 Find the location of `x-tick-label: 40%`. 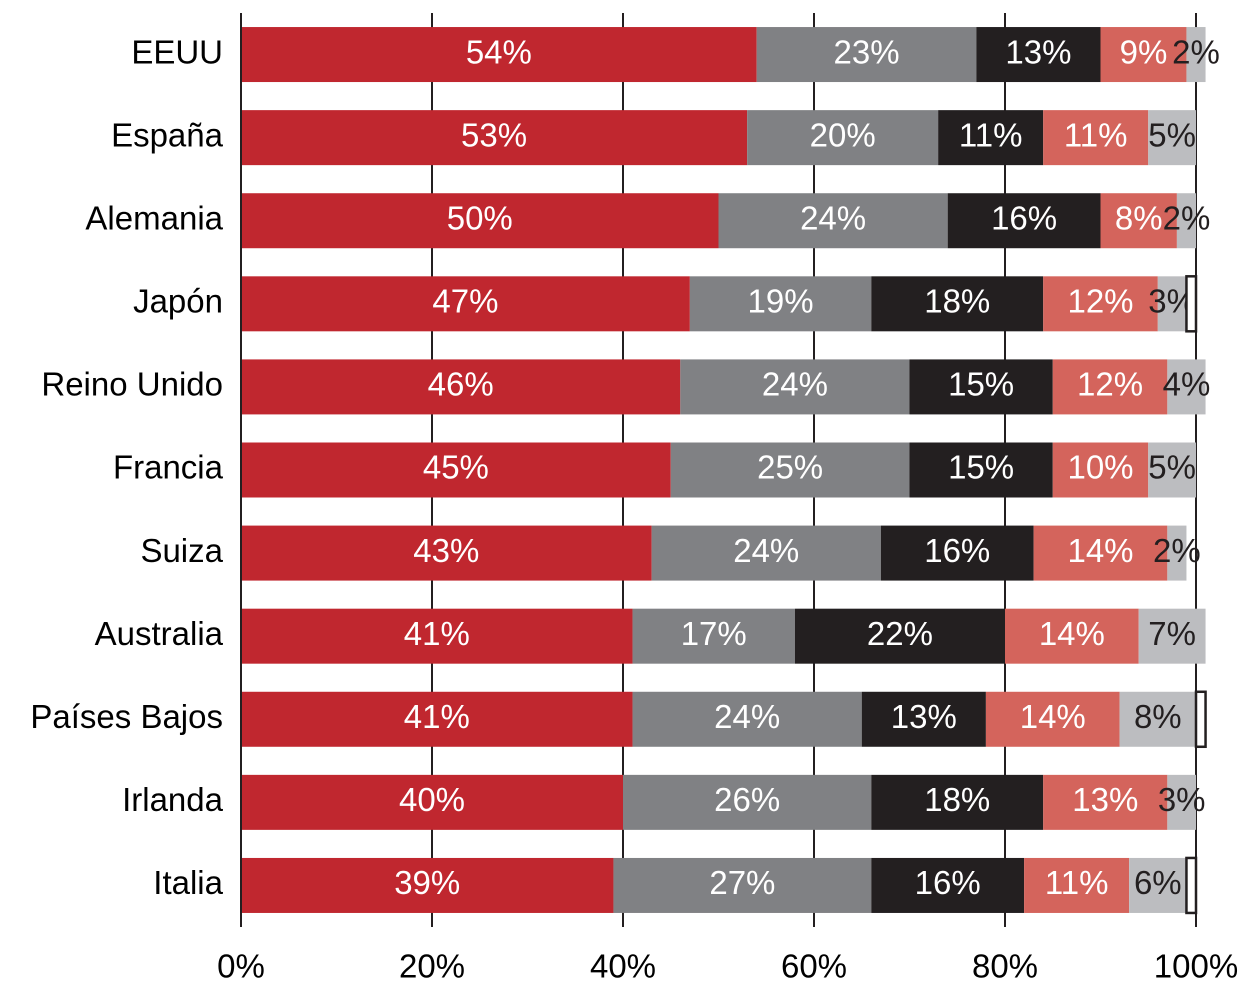

x-tick-label: 40% is located at coordinates (623, 964).